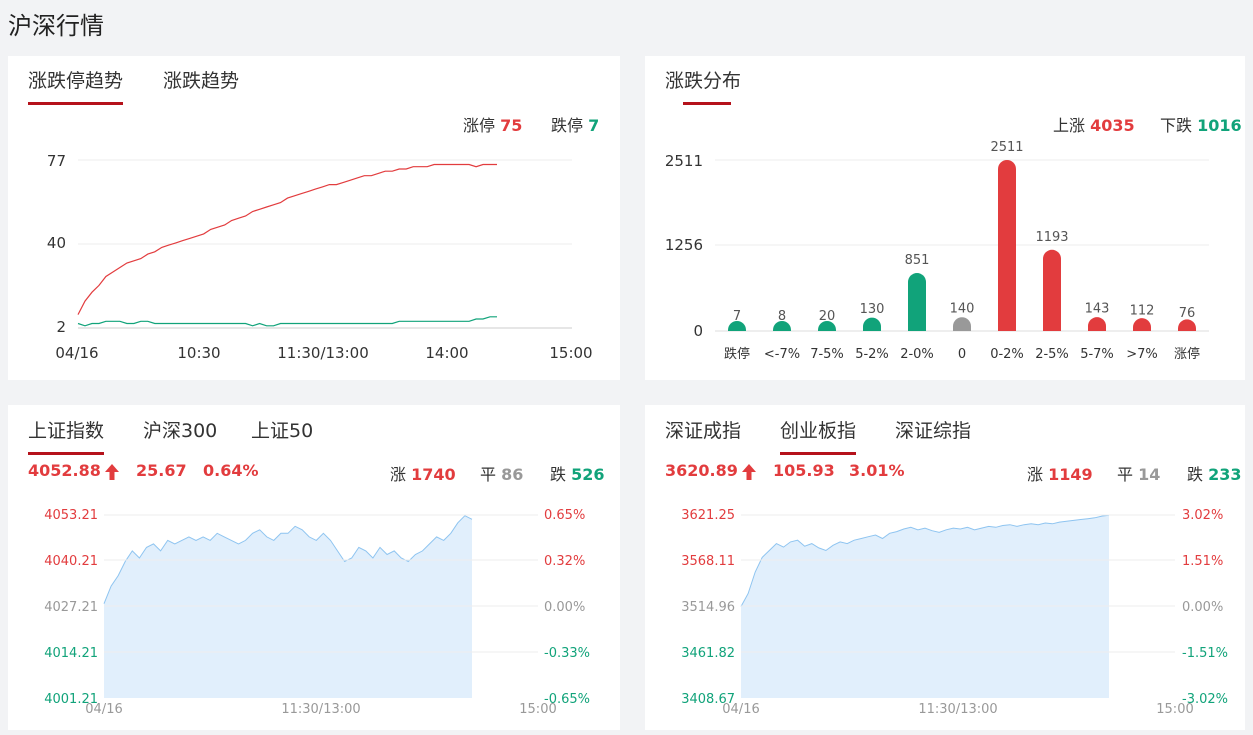 The height and width of the screenshot is (735, 1253). I want to click on tab-chinext: 创业板指, so click(818, 435).